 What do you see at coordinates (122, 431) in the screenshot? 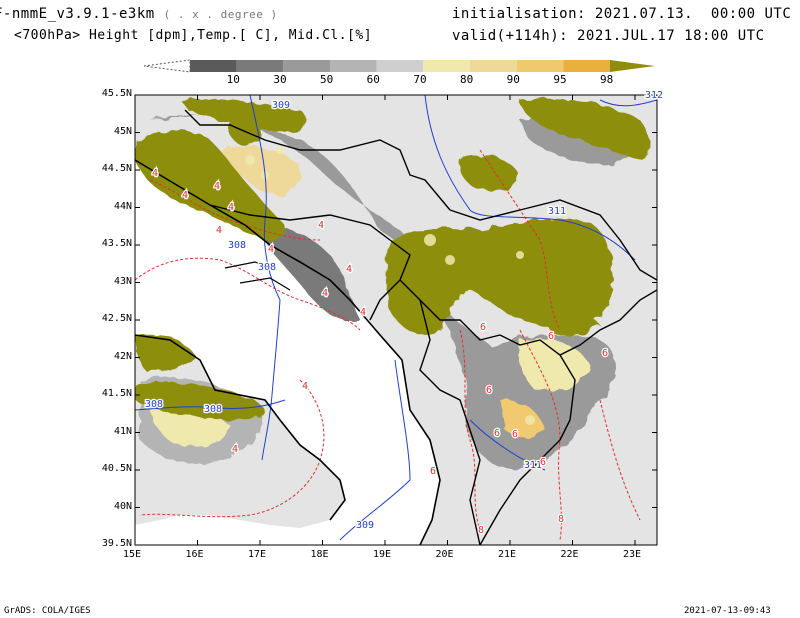
I see `lat-label: 41N` at bounding box center [122, 431].